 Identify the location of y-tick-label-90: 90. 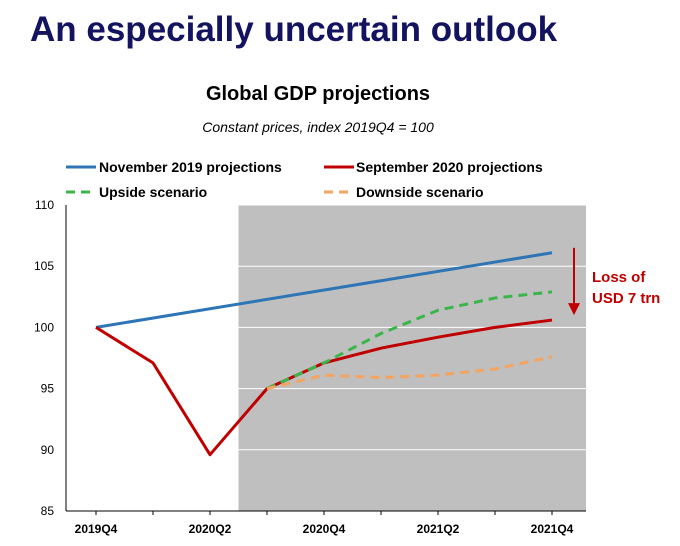
(48, 450).